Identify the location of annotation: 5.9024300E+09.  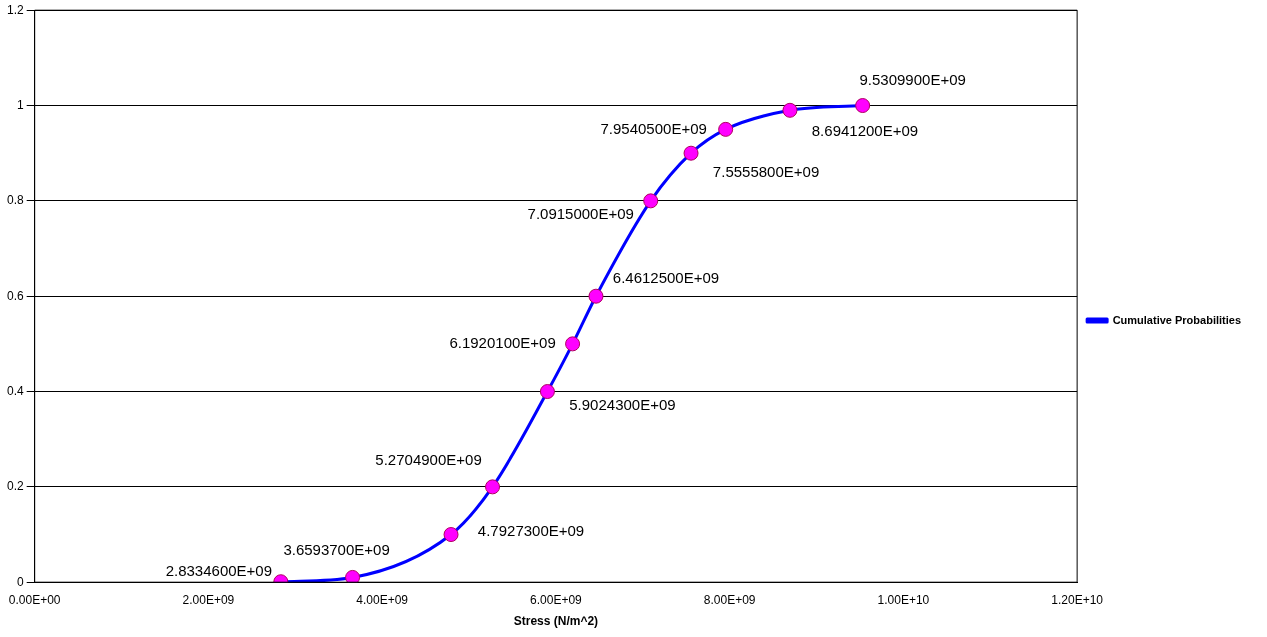
(622, 404).